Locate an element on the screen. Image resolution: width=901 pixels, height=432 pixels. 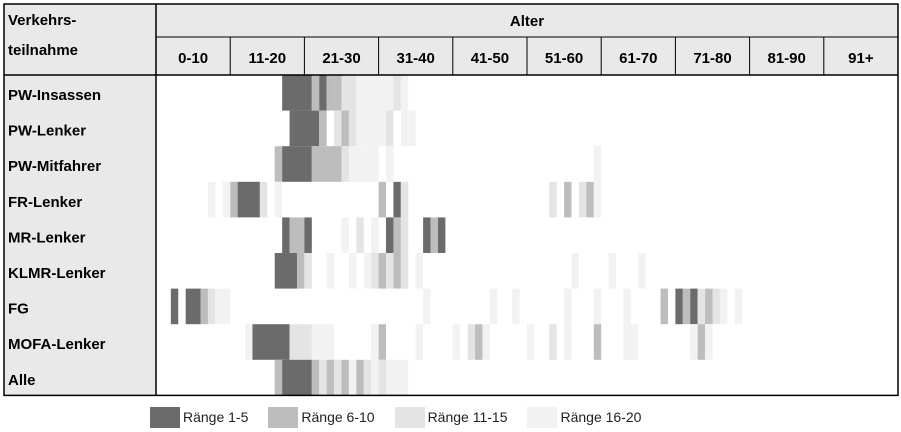
age-group-label: 21-30 is located at coordinates (341, 58).